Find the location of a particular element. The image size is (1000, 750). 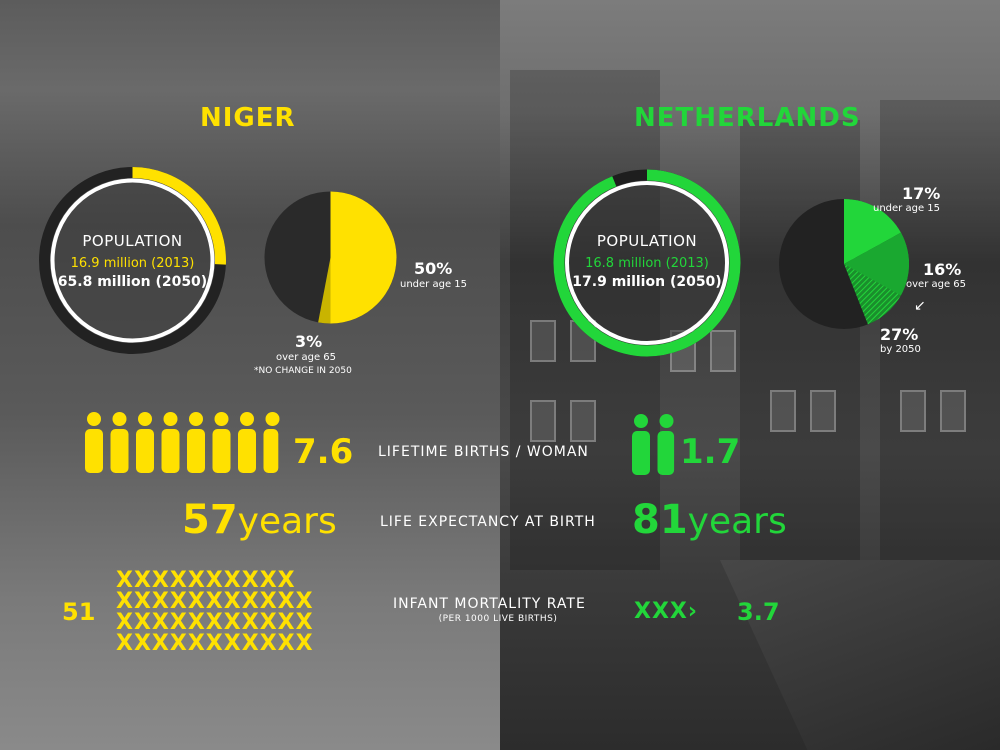

niger-mortality-mark-row: XXXXXXXXXX is located at coordinates (206, 580).